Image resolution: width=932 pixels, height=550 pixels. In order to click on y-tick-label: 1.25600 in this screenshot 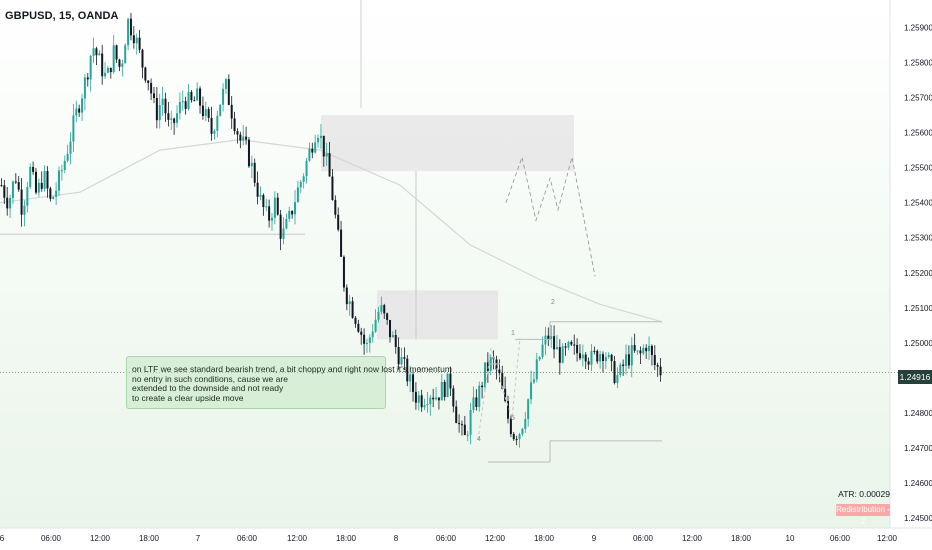, I will do `click(918, 133)`.